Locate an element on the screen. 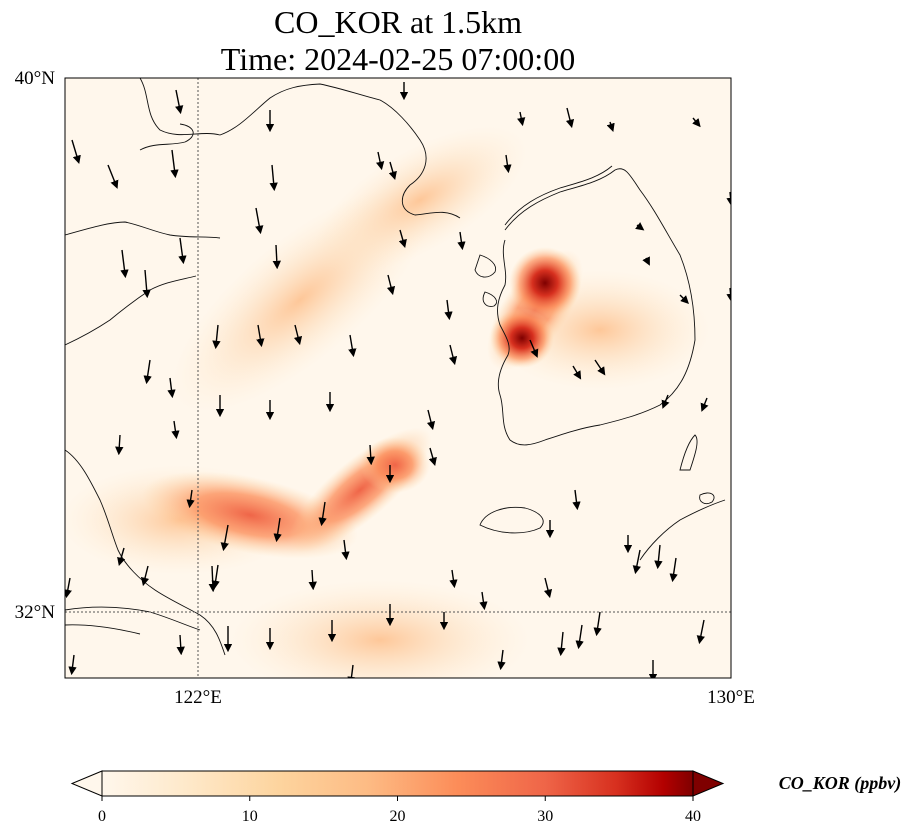 The image size is (920, 836). hotspot-incheon is located at coordinates (522, 338).